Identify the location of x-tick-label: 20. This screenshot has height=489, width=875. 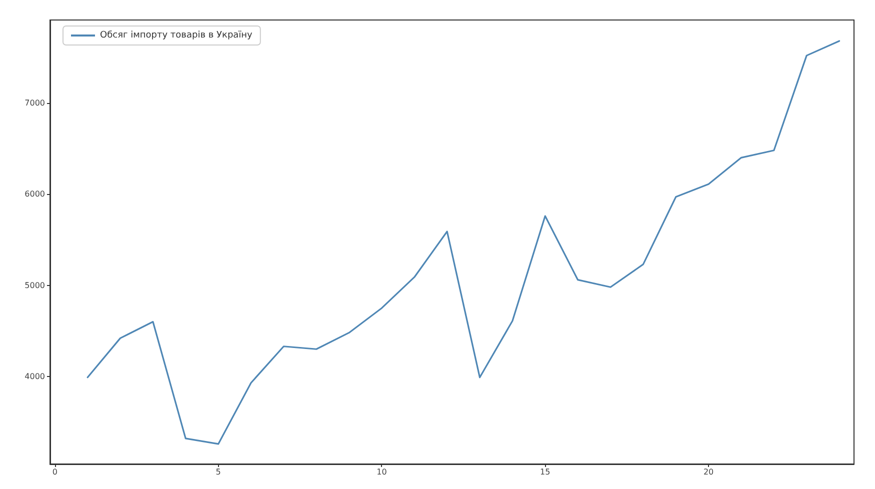
(708, 472).